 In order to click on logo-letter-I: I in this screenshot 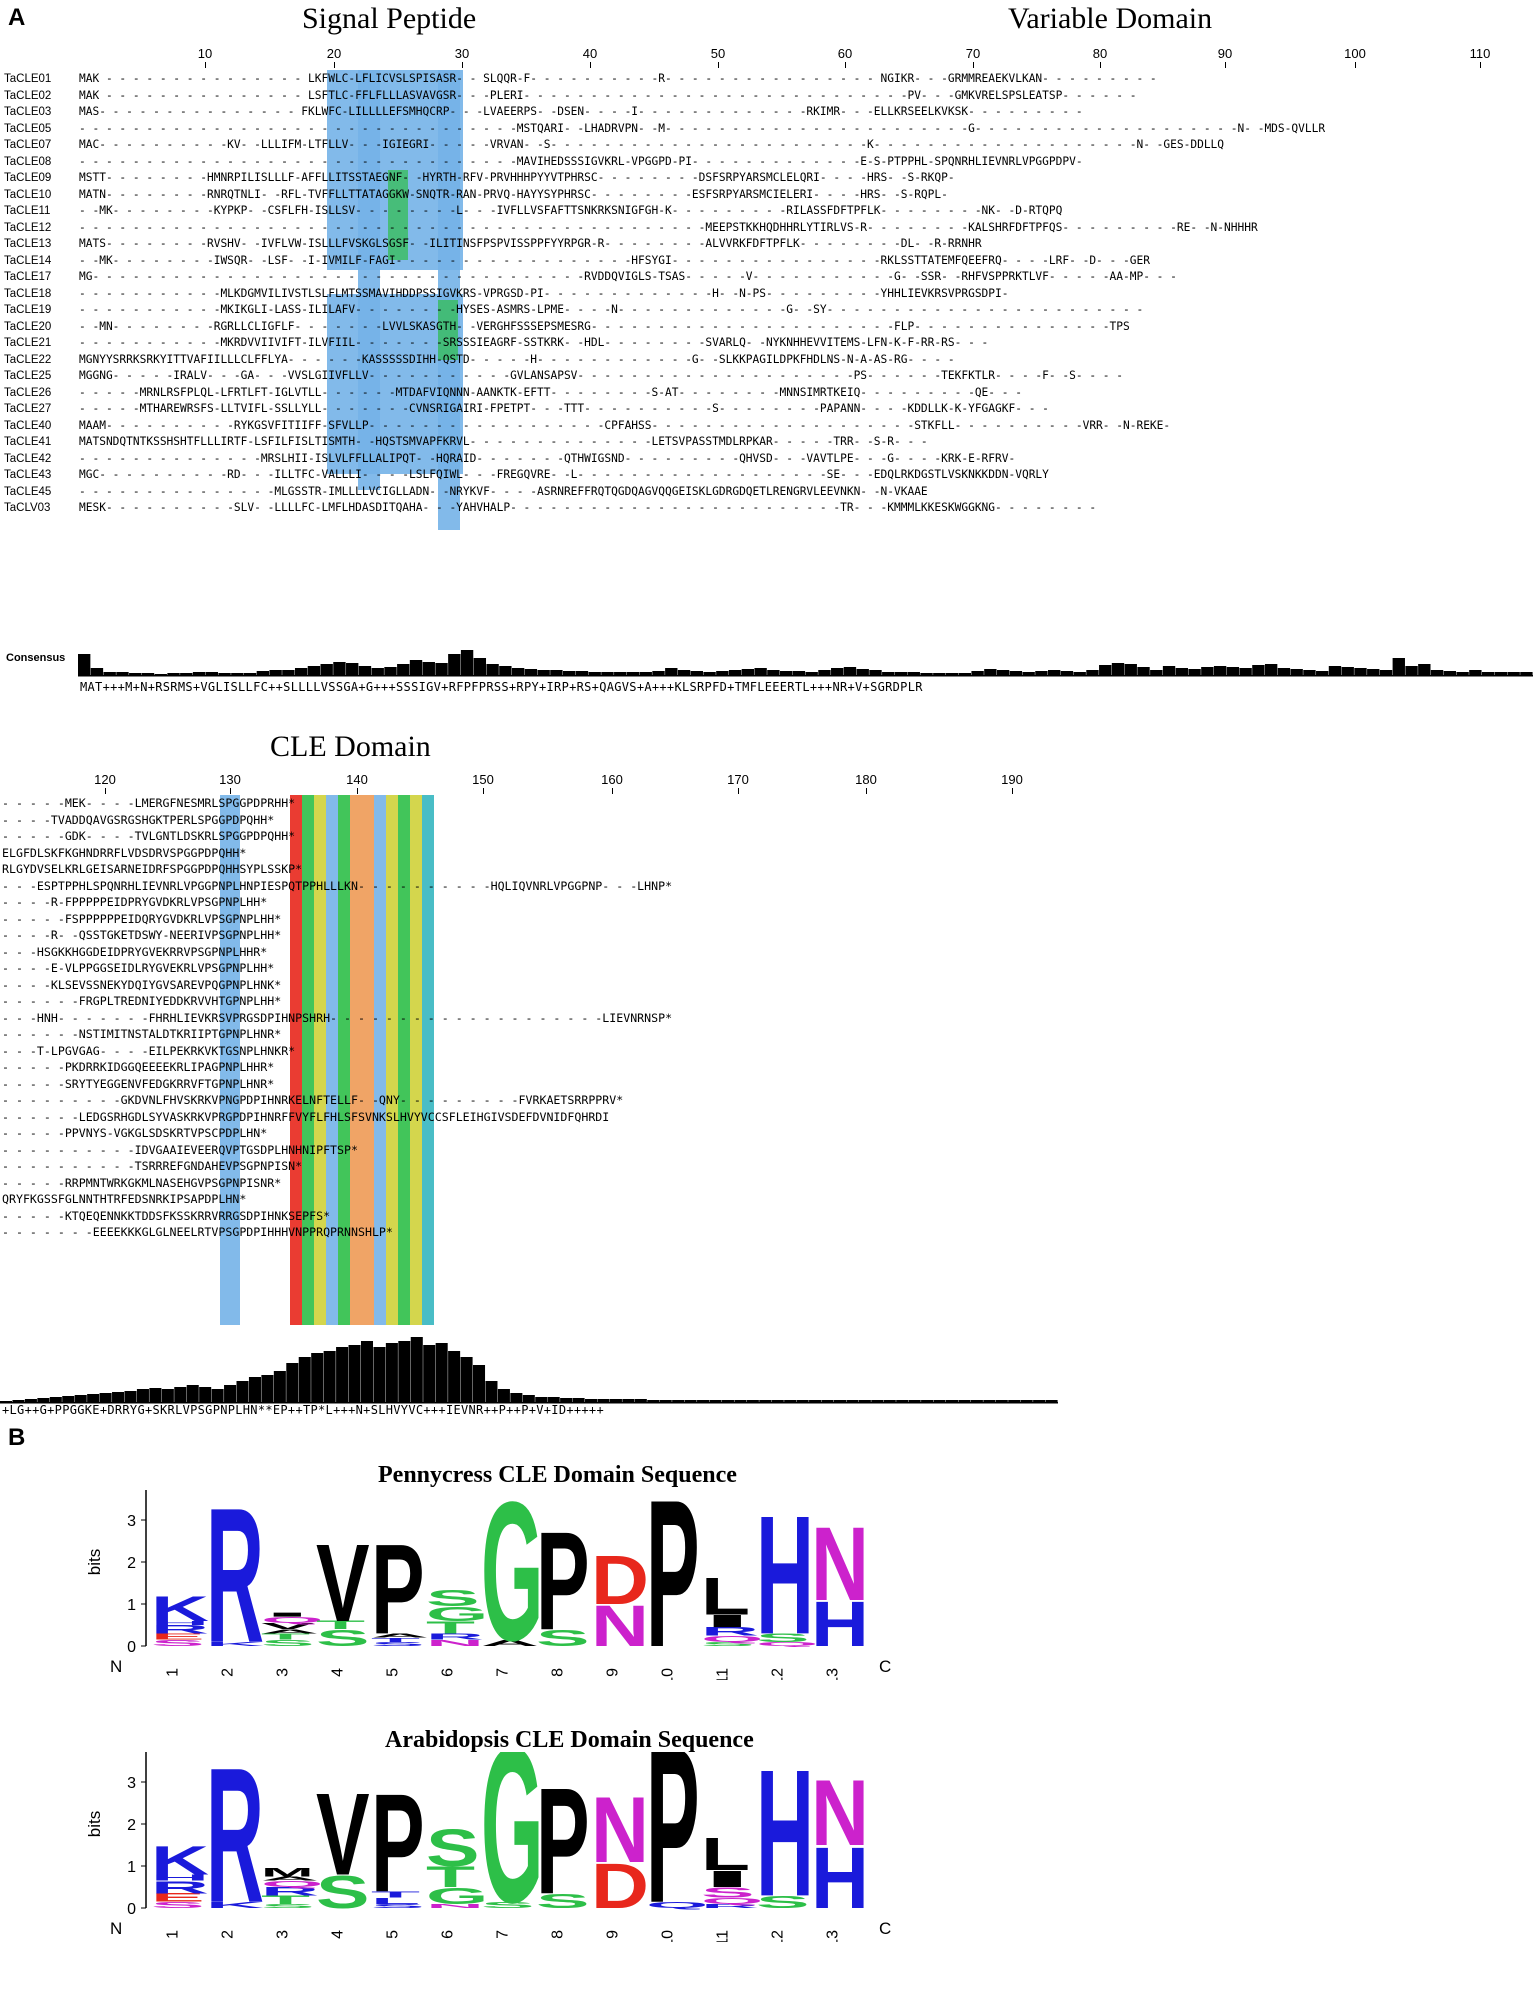, I will do `click(727, 1621)`.